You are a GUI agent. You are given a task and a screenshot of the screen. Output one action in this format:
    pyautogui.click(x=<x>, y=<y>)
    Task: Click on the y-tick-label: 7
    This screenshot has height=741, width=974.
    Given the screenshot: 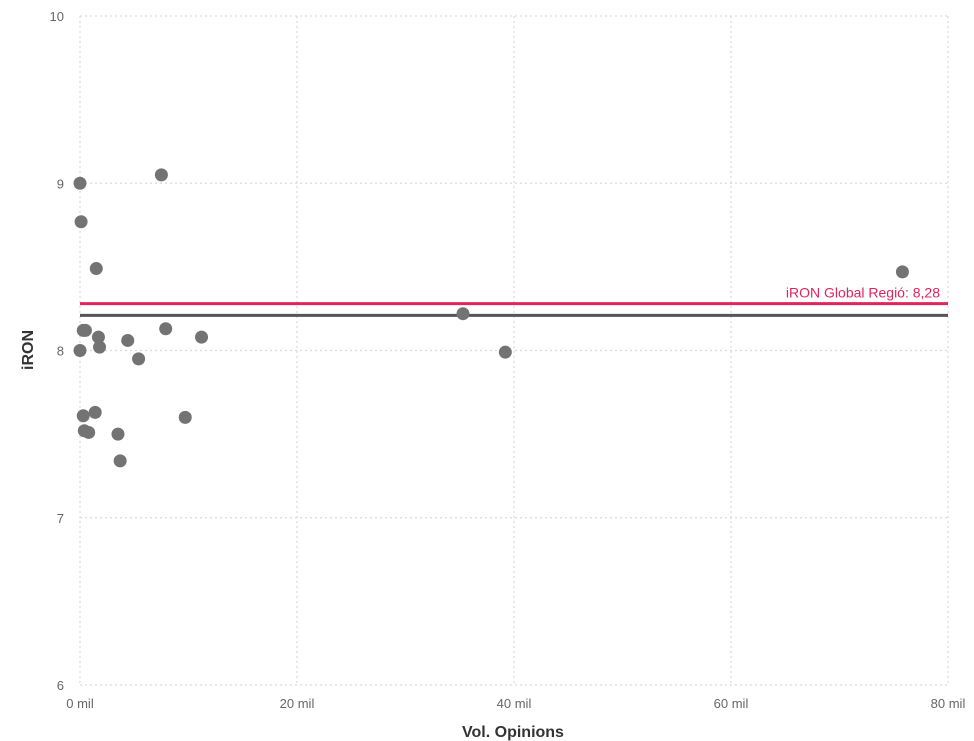 What is the action you would take?
    pyautogui.click(x=60, y=518)
    